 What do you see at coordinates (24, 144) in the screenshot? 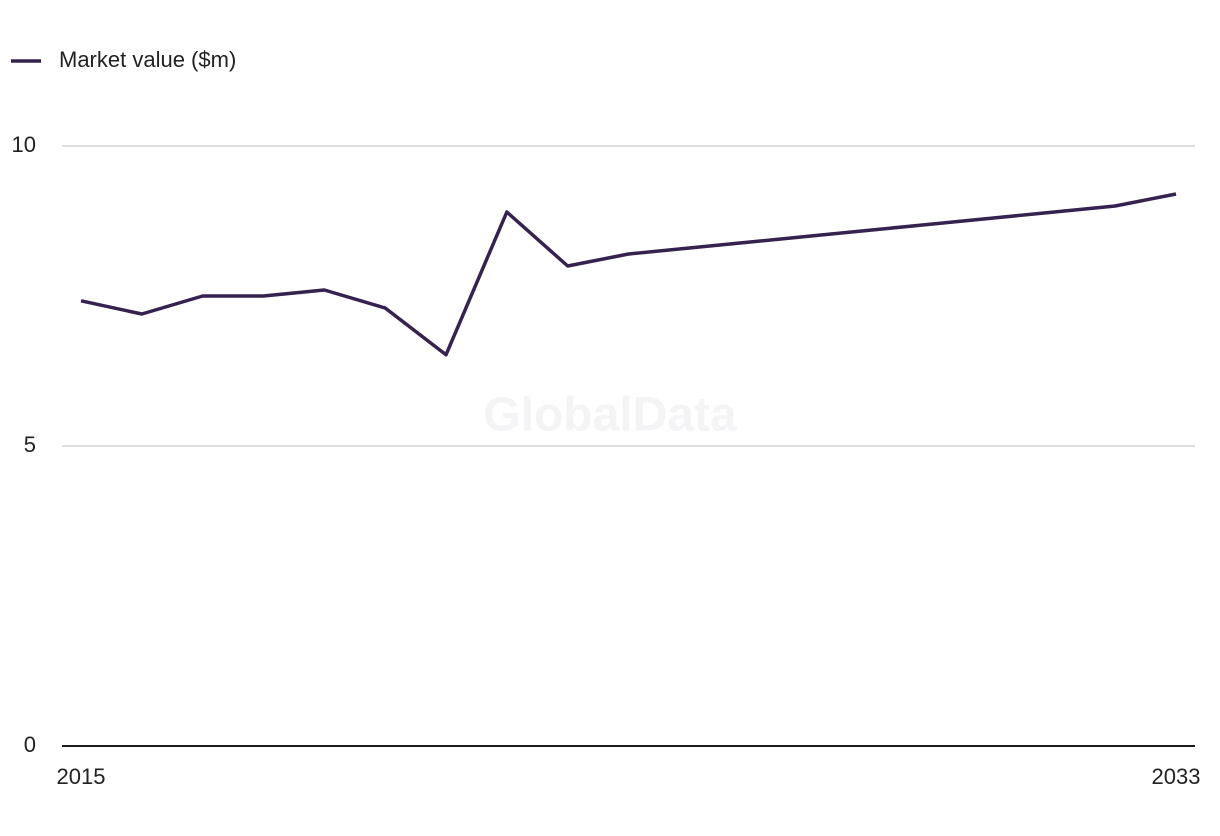
I see `y-tick-label: 10` at bounding box center [24, 144].